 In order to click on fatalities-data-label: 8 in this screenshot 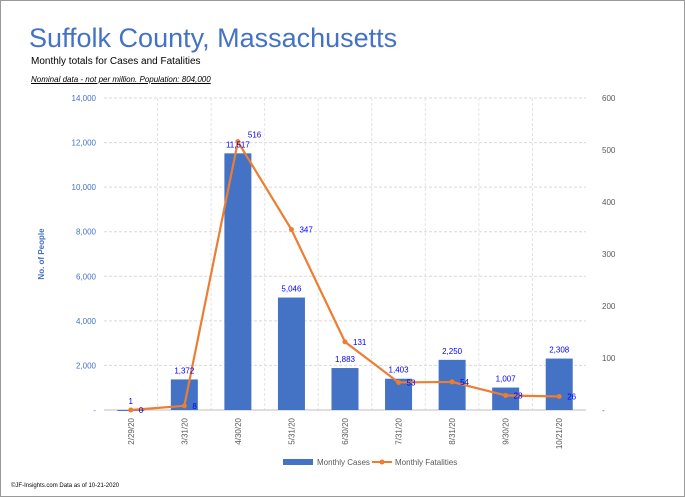, I will do `click(194, 406)`.